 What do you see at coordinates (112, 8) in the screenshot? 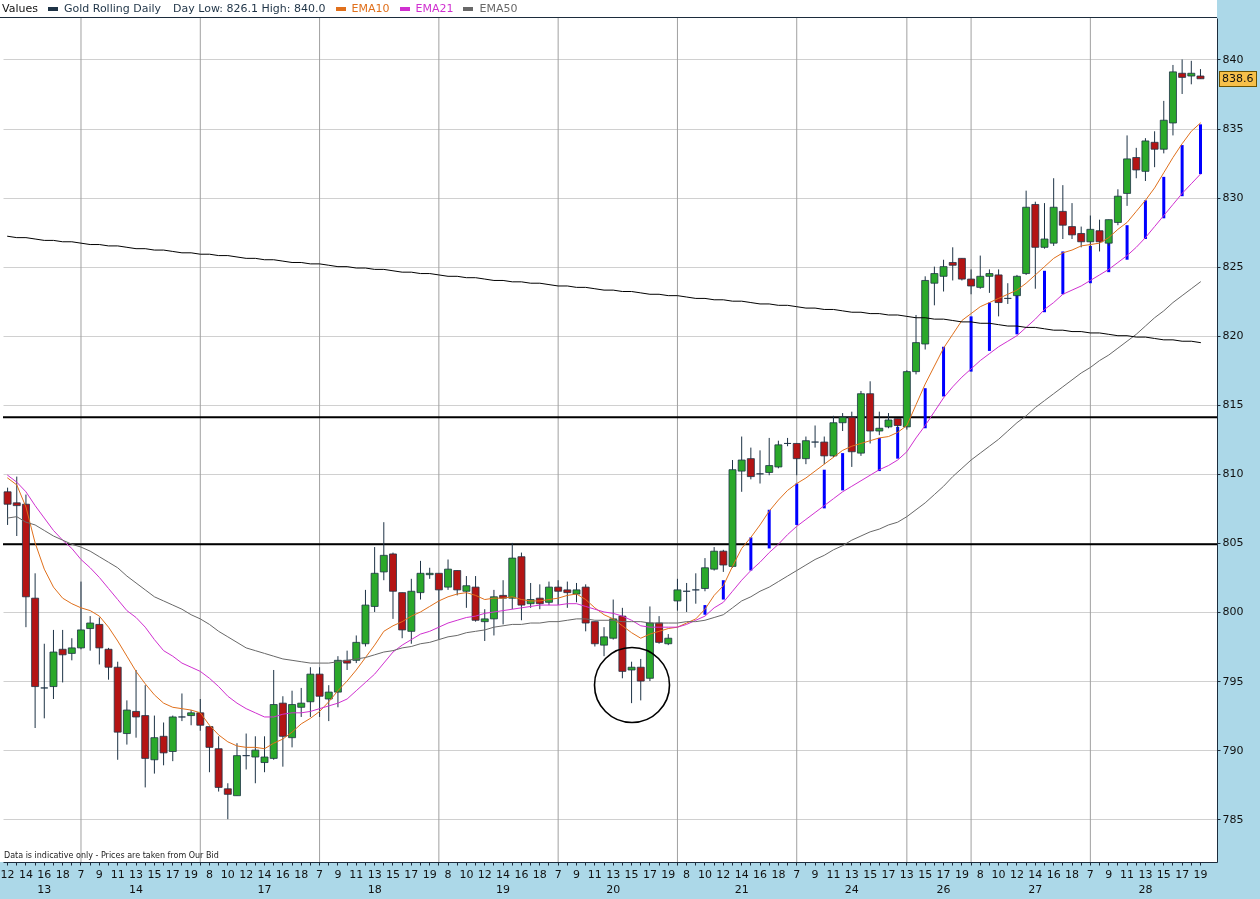
I see `legend-label: Gold Rolling Daily` at bounding box center [112, 8].